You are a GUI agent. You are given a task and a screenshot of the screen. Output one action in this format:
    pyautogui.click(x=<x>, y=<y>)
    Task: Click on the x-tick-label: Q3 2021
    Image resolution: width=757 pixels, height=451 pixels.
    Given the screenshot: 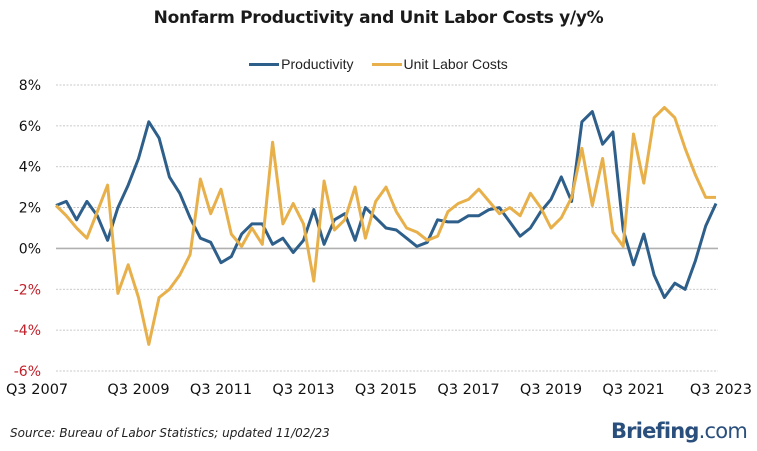 What is the action you would take?
    pyautogui.click(x=633, y=390)
    